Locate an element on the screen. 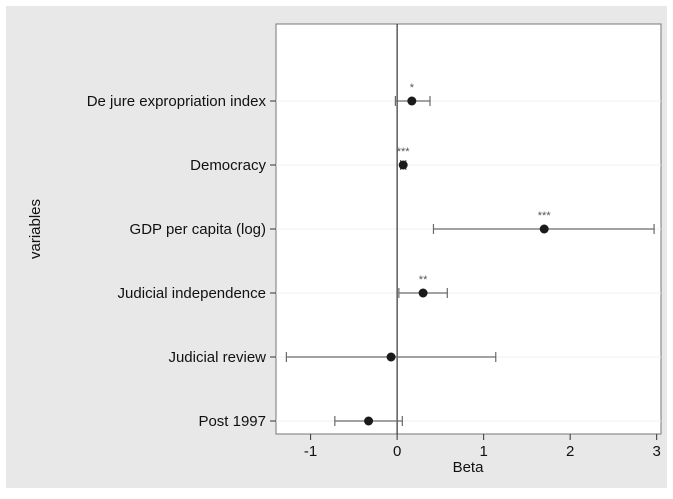 Image resolution: width=673 pixels, height=499 pixels. y-tick-label: GDP per capita (log) is located at coordinates (198, 229).